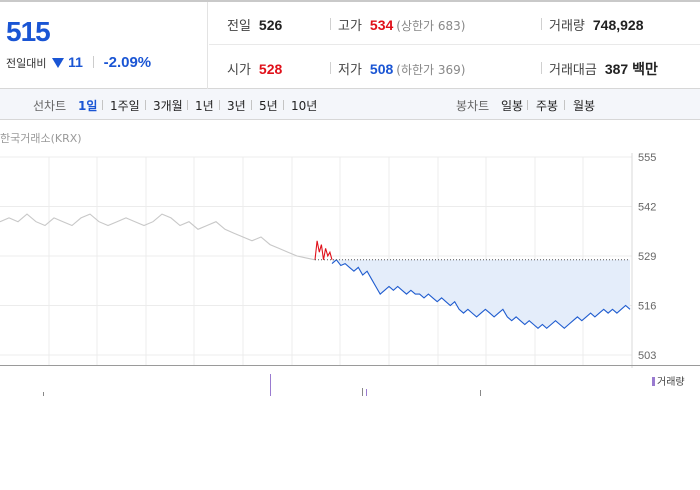 This screenshot has height=490, width=700. Describe the element at coordinates (584, 106) in the screenshot. I see `candle-monthly: 월봉` at that location.